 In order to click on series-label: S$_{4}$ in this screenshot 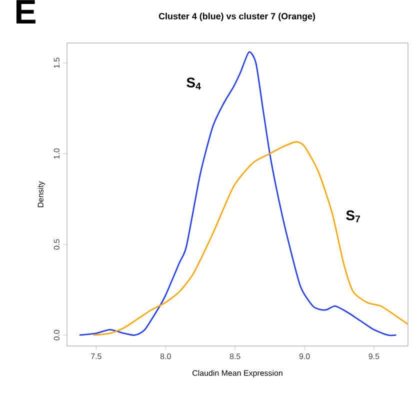, I will do `click(193, 84)`.